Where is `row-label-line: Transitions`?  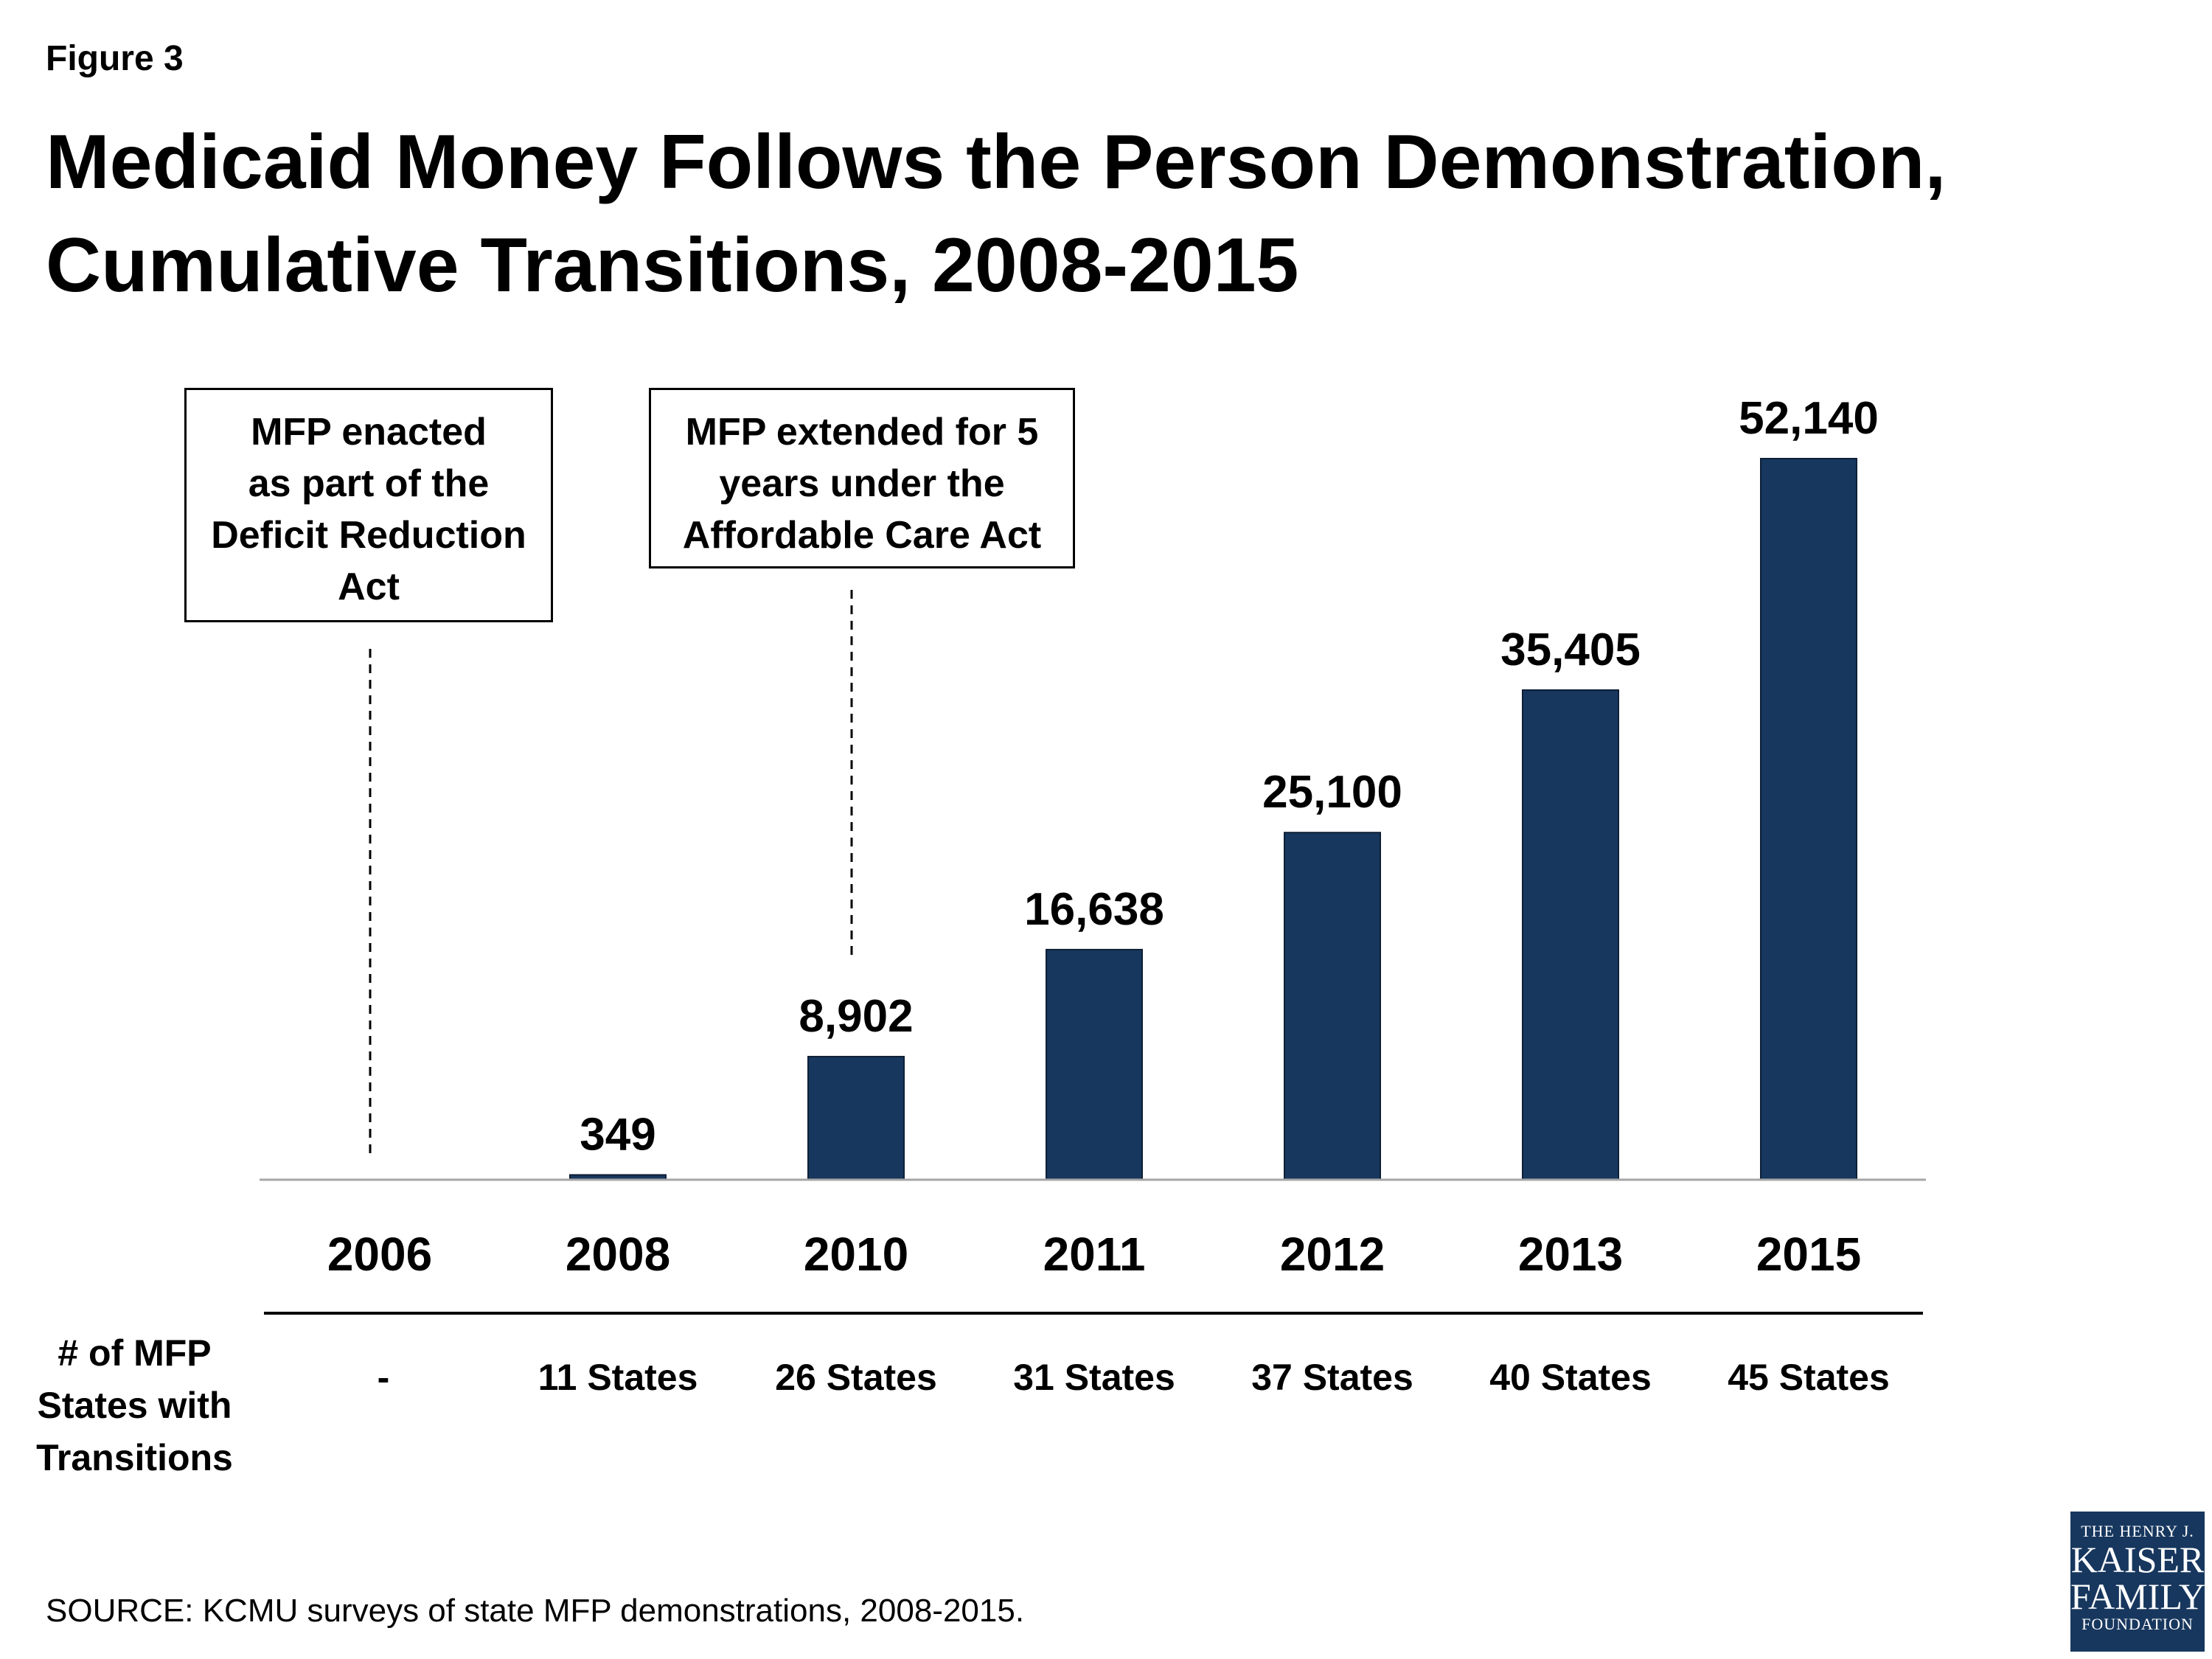 row-label-line: Transitions is located at coordinates (134, 1457).